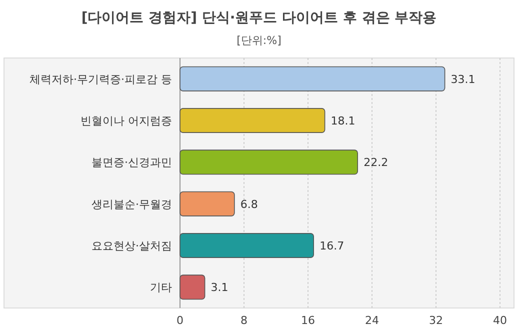 Image resolution: width=518 pixels, height=334 pixels. Describe the element at coordinates (259, 18) in the screenshot. I see `chart-title: [다이어트 경험자] 단식·원푸드 다이어트 후 겪은 부작용` at that location.